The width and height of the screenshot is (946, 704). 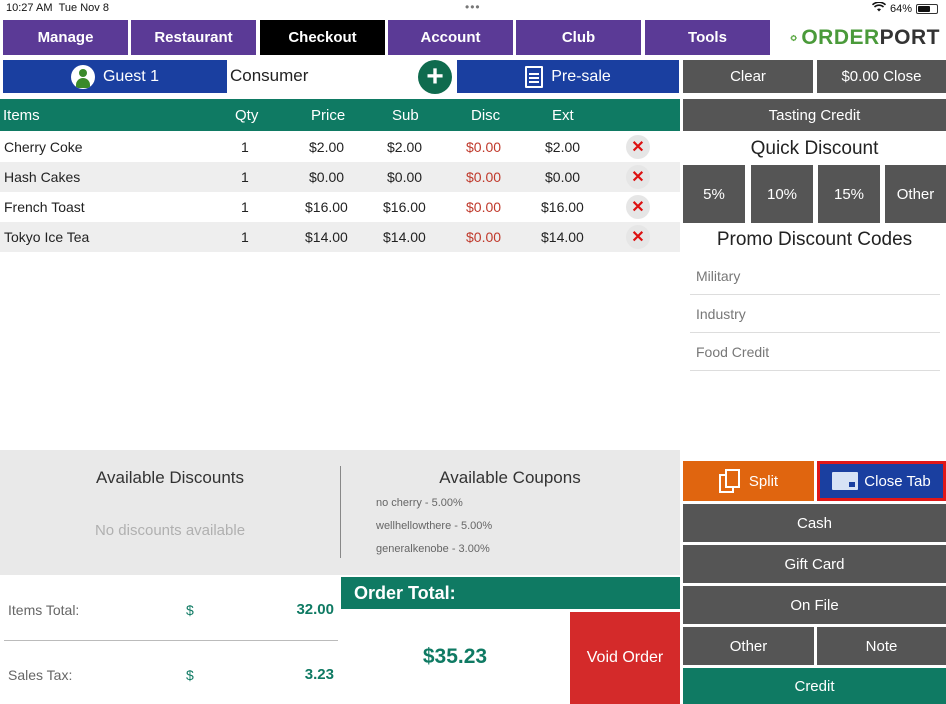 What do you see at coordinates (814, 115) in the screenshot?
I see `tasting-credit-button: Tasting Credit` at bounding box center [814, 115].